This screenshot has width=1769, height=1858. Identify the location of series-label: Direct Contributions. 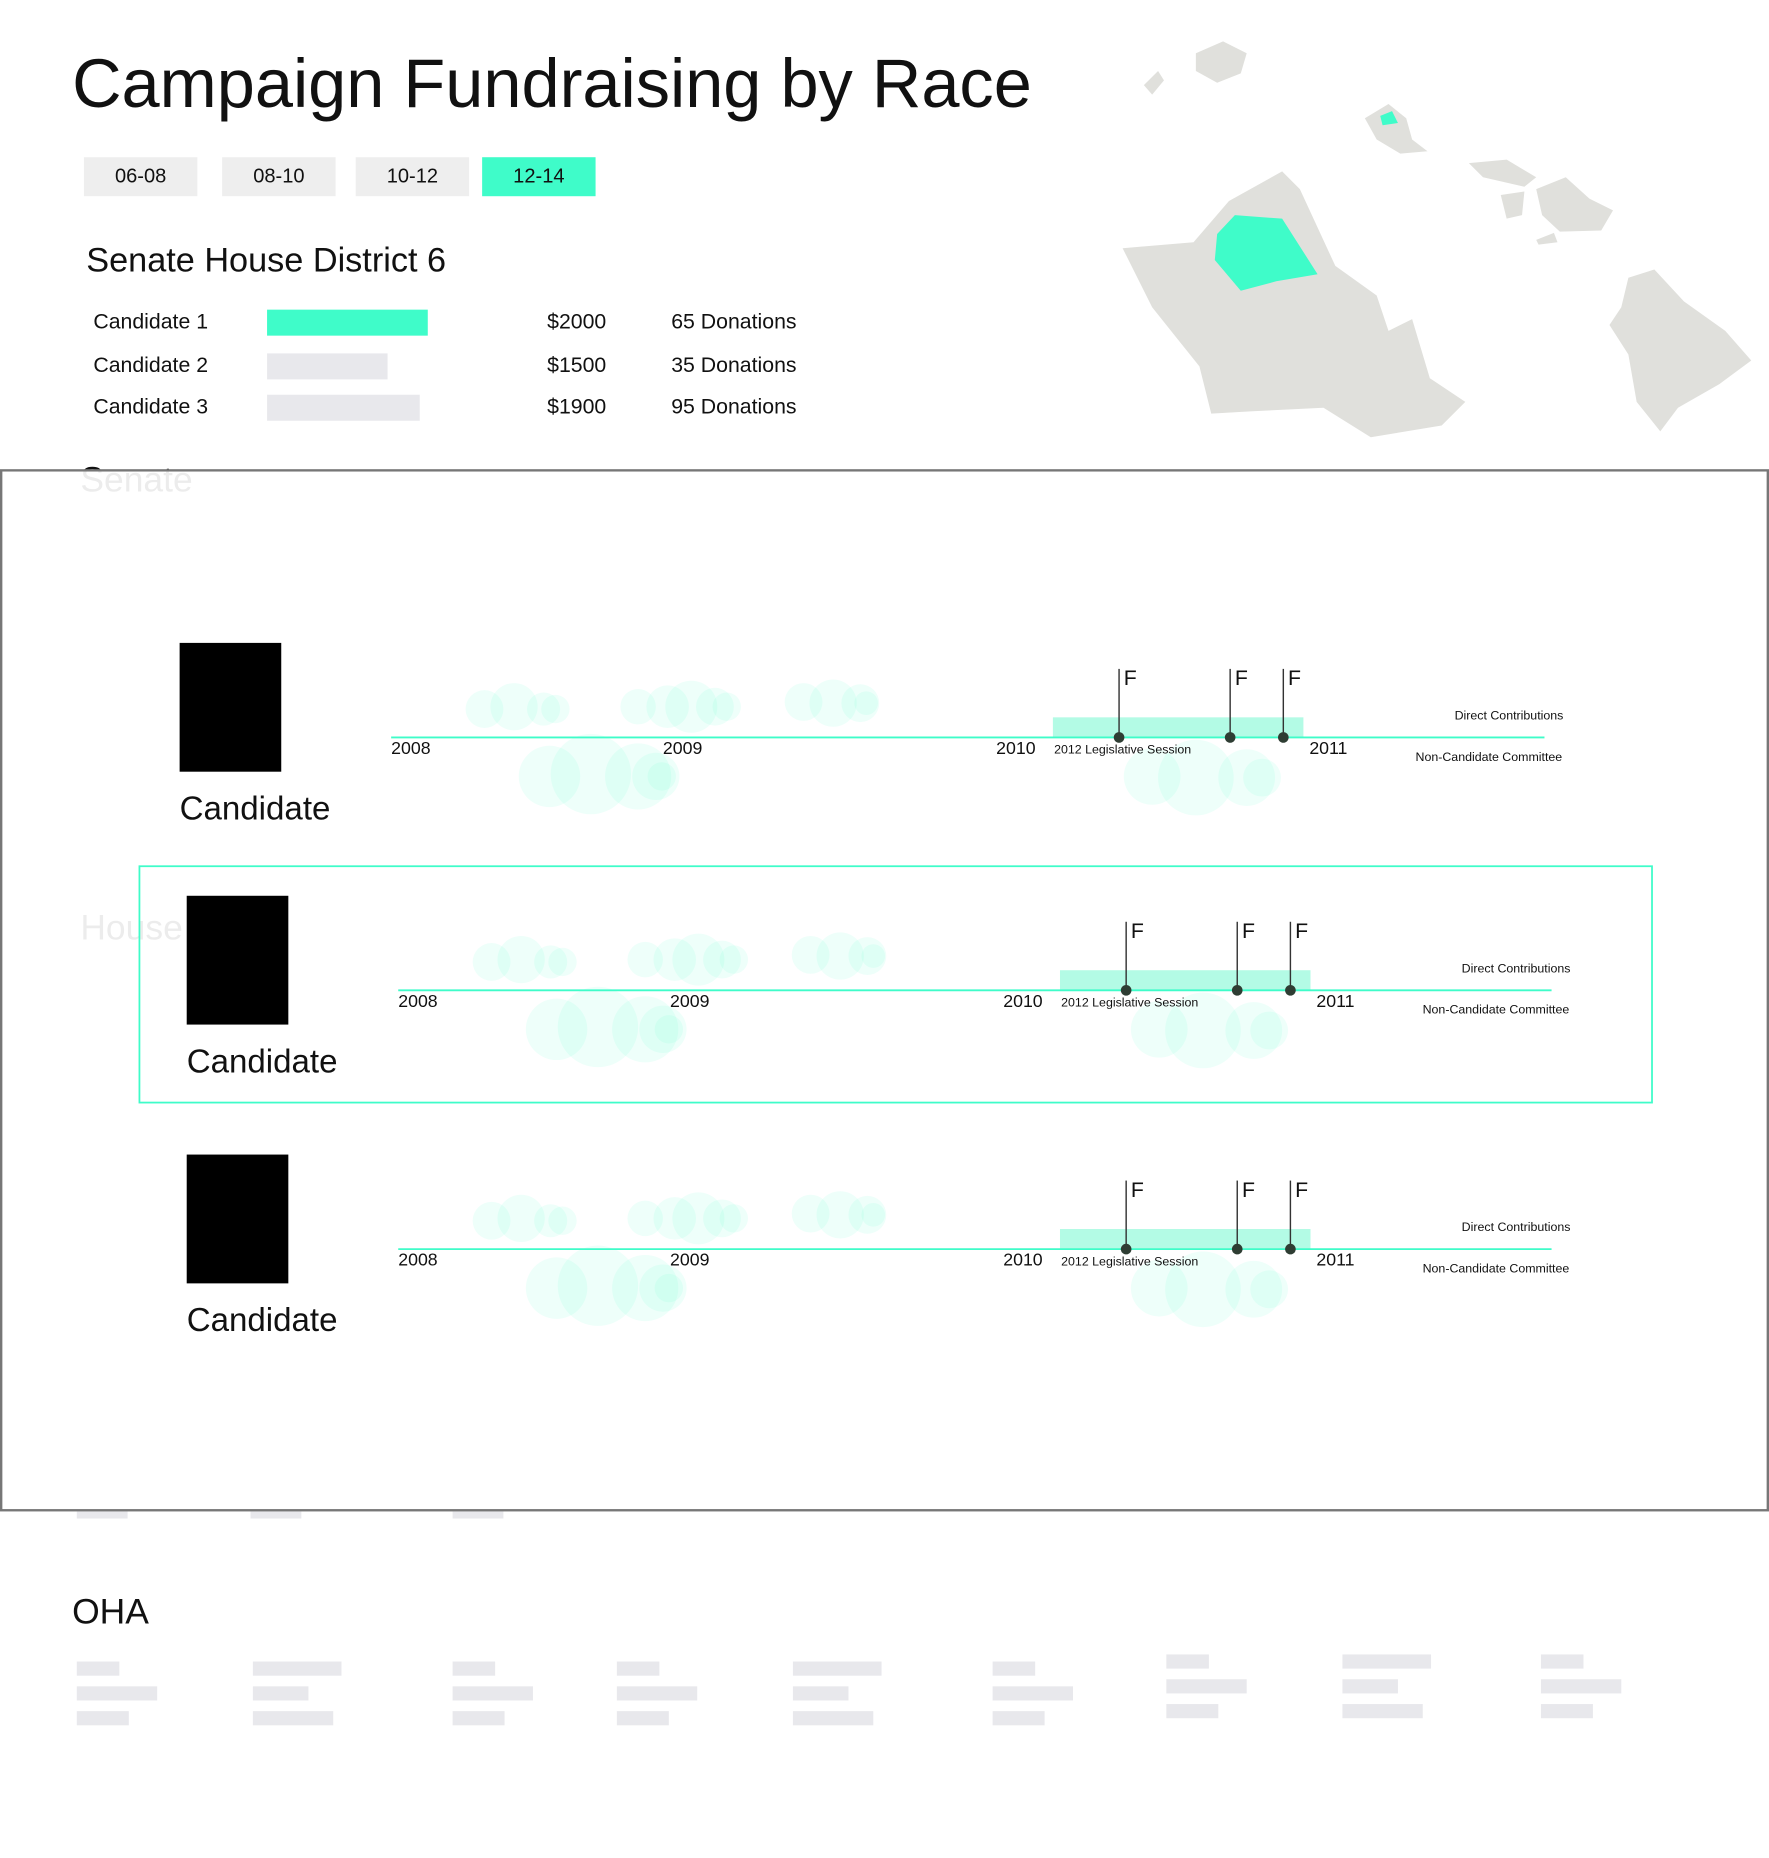
(1509, 715).